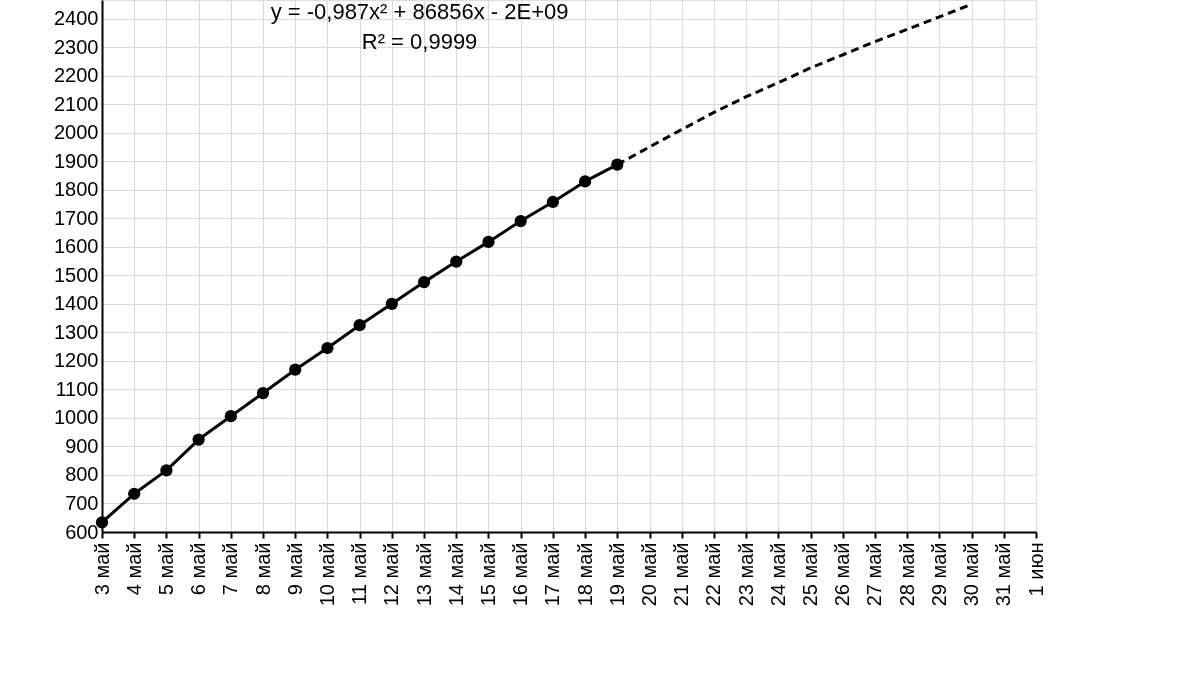 Image resolution: width=1200 pixels, height=675 pixels. I want to click on x-tick-label: 10 май, so click(326, 574).